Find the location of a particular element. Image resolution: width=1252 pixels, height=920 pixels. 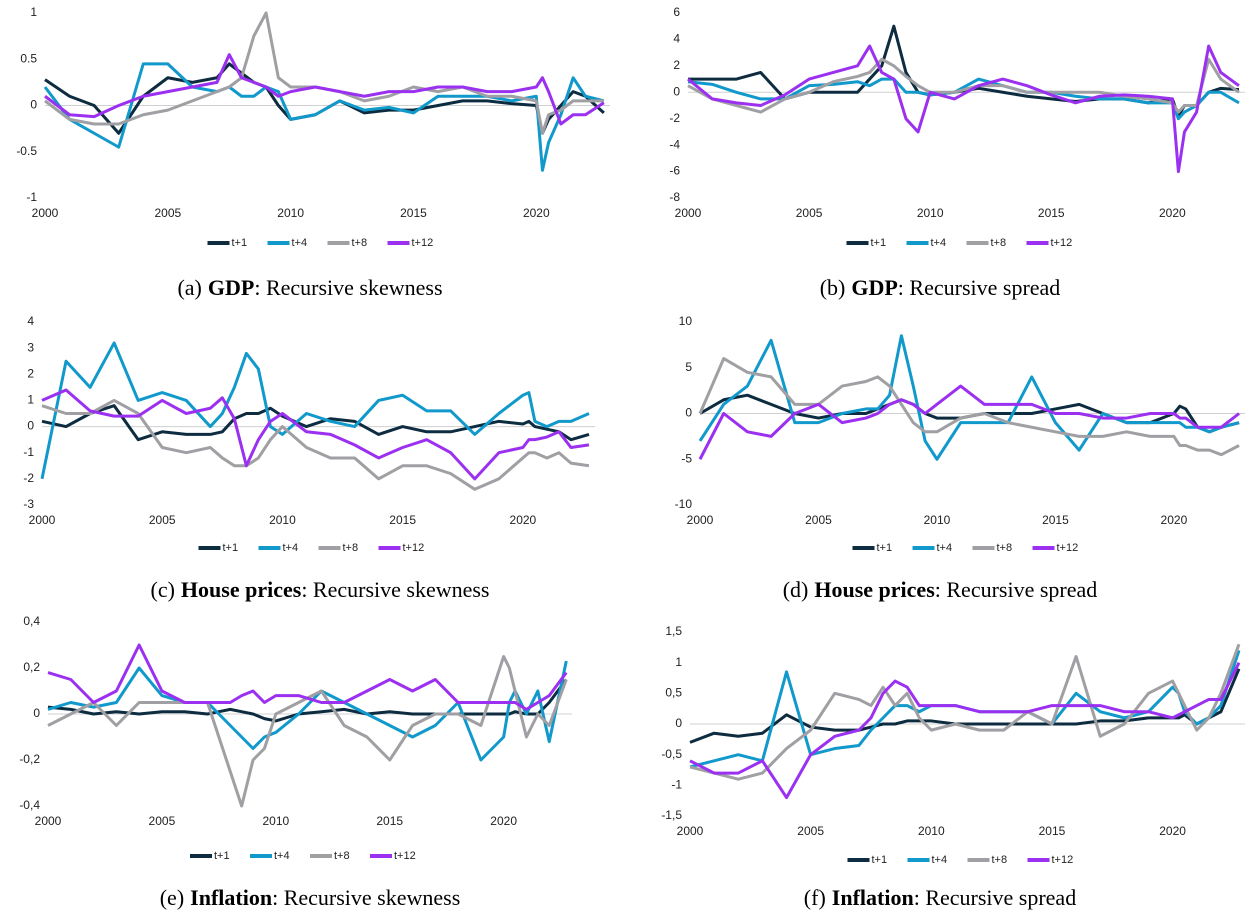

caption: (c) House prices: Recursive skewness is located at coordinates (320, 589).